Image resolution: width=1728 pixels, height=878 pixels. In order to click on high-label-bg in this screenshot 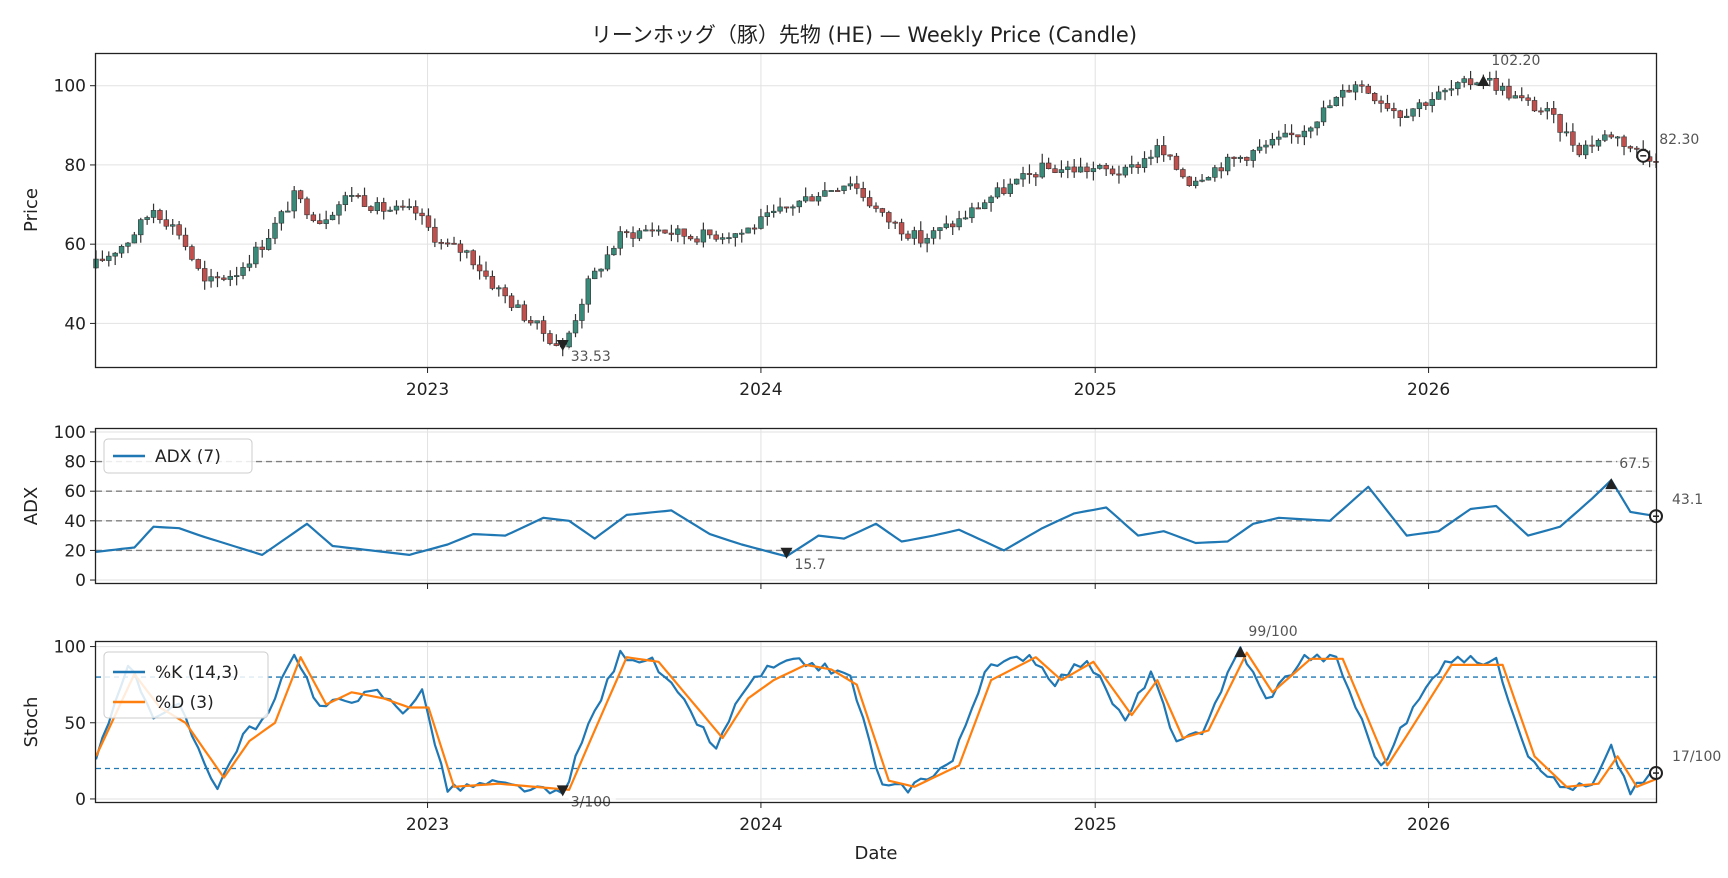, I will do `click(1274, 632)`.